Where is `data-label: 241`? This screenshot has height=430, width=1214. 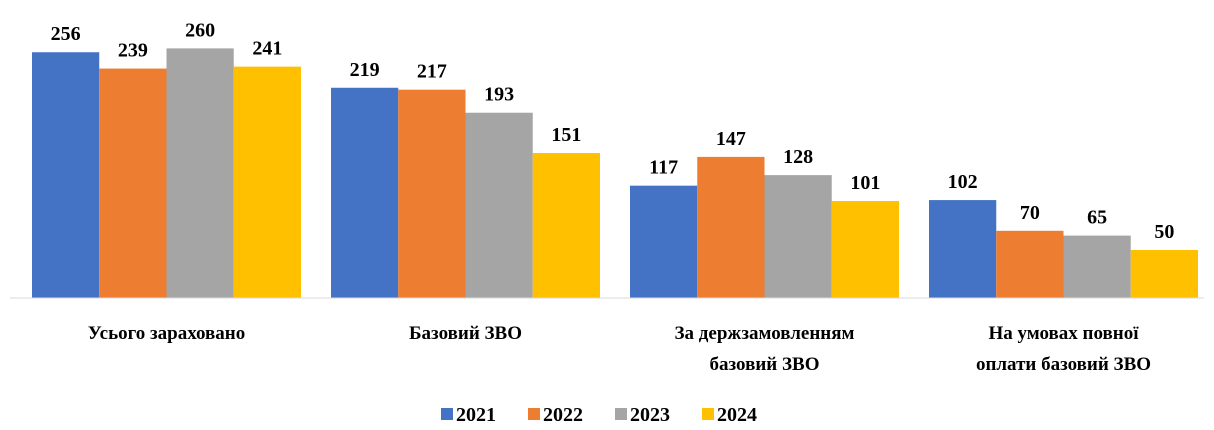
data-label: 241 is located at coordinates (267, 49).